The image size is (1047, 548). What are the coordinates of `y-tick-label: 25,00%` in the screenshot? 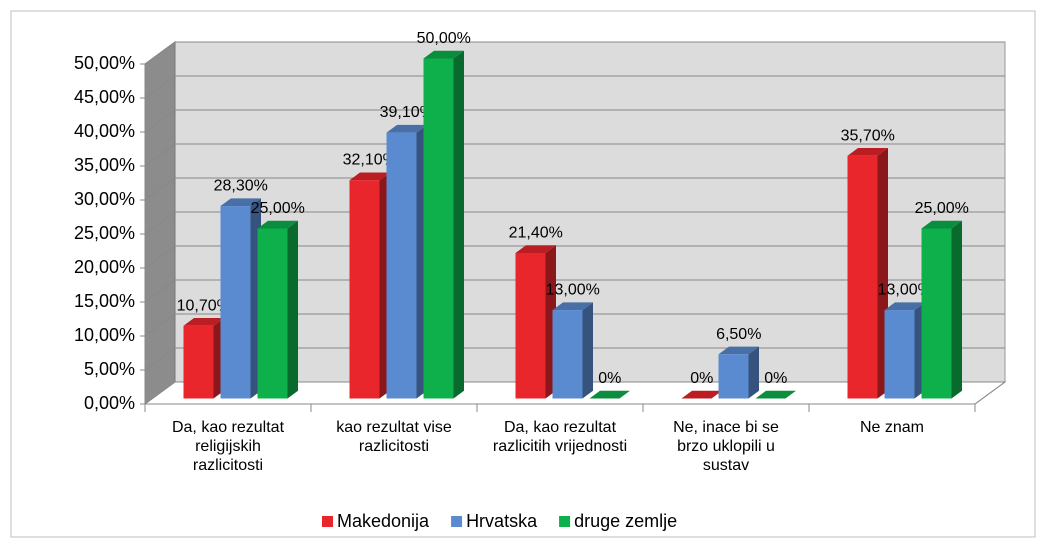 It's located at (104, 233).